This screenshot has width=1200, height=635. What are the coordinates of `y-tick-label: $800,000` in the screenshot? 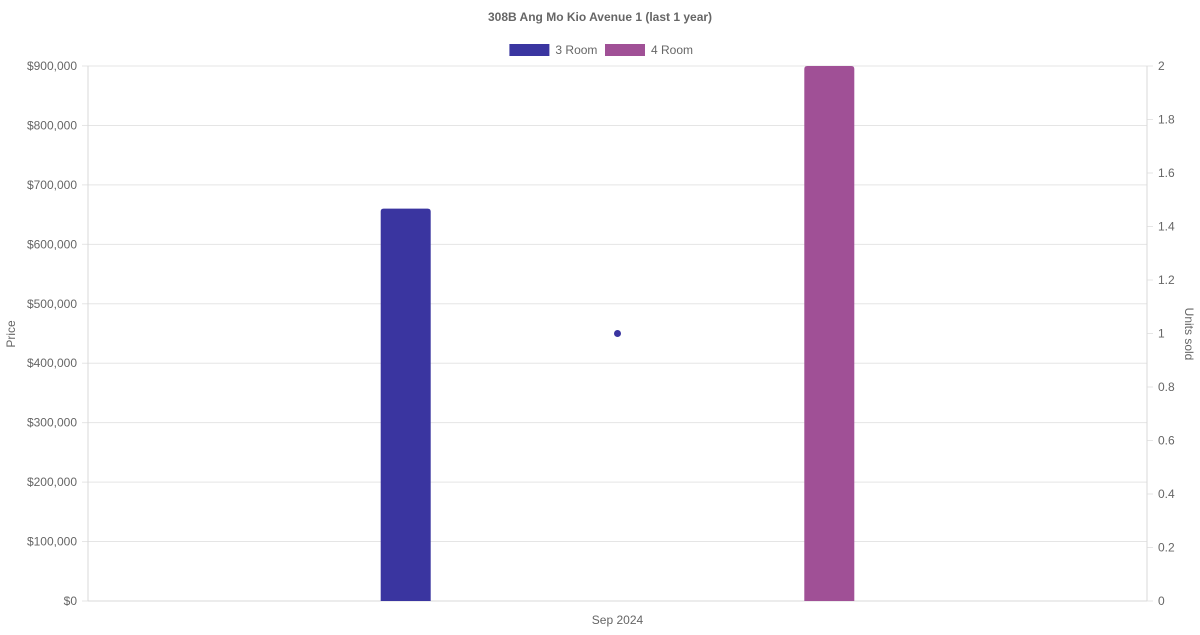 It's located at (52, 125).